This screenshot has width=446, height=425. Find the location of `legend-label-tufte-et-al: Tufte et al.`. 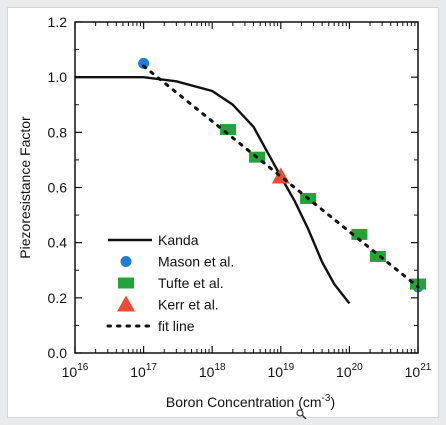

legend-label-tufte-et-al: Tufte et al. is located at coordinates (191, 283).